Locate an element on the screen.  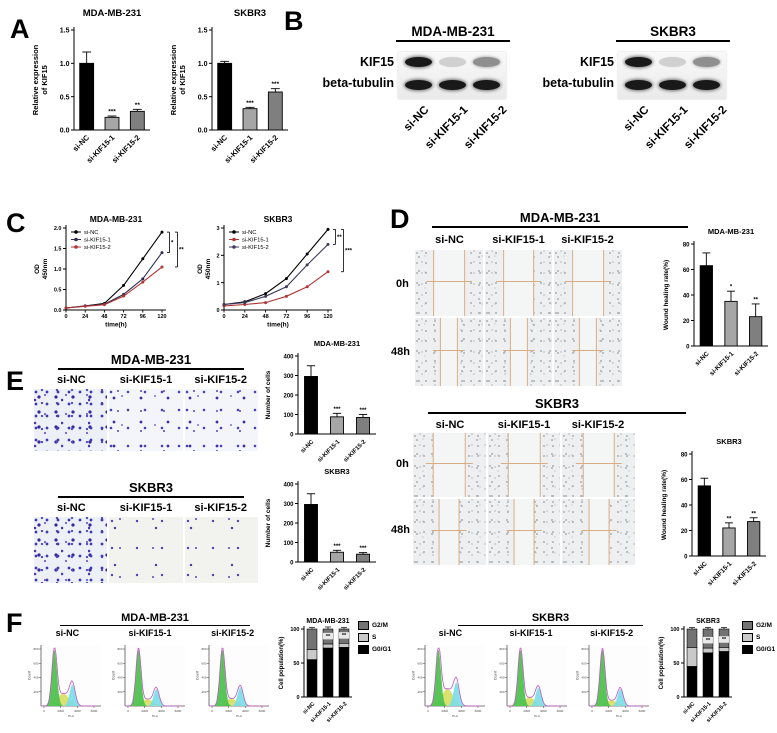
svg-text: 0.5 is located at coordinates (58, 291).